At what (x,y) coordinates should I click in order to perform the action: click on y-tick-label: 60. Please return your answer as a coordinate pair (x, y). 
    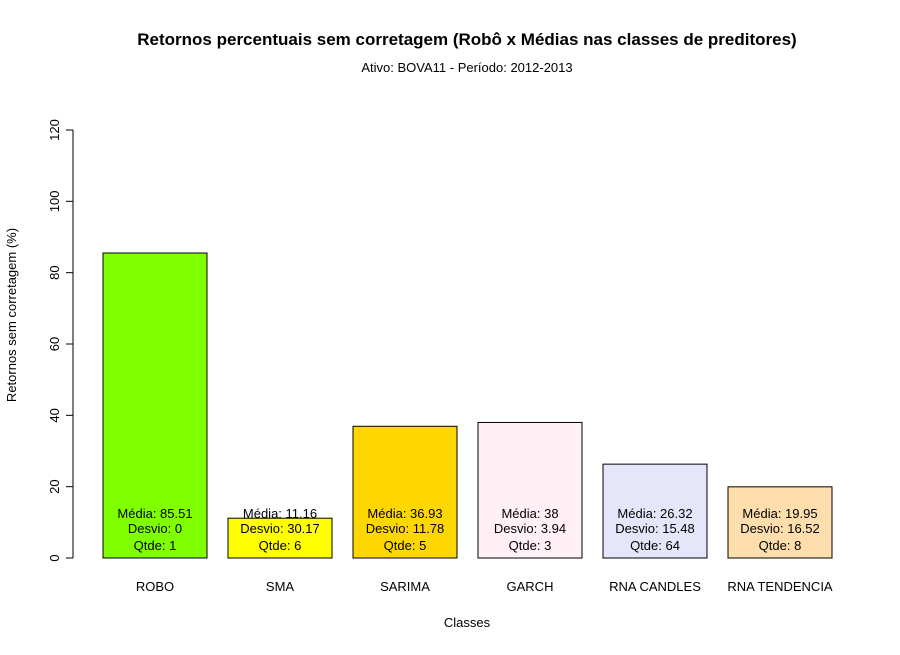
    Looking at the image, I should click on (54, 344).